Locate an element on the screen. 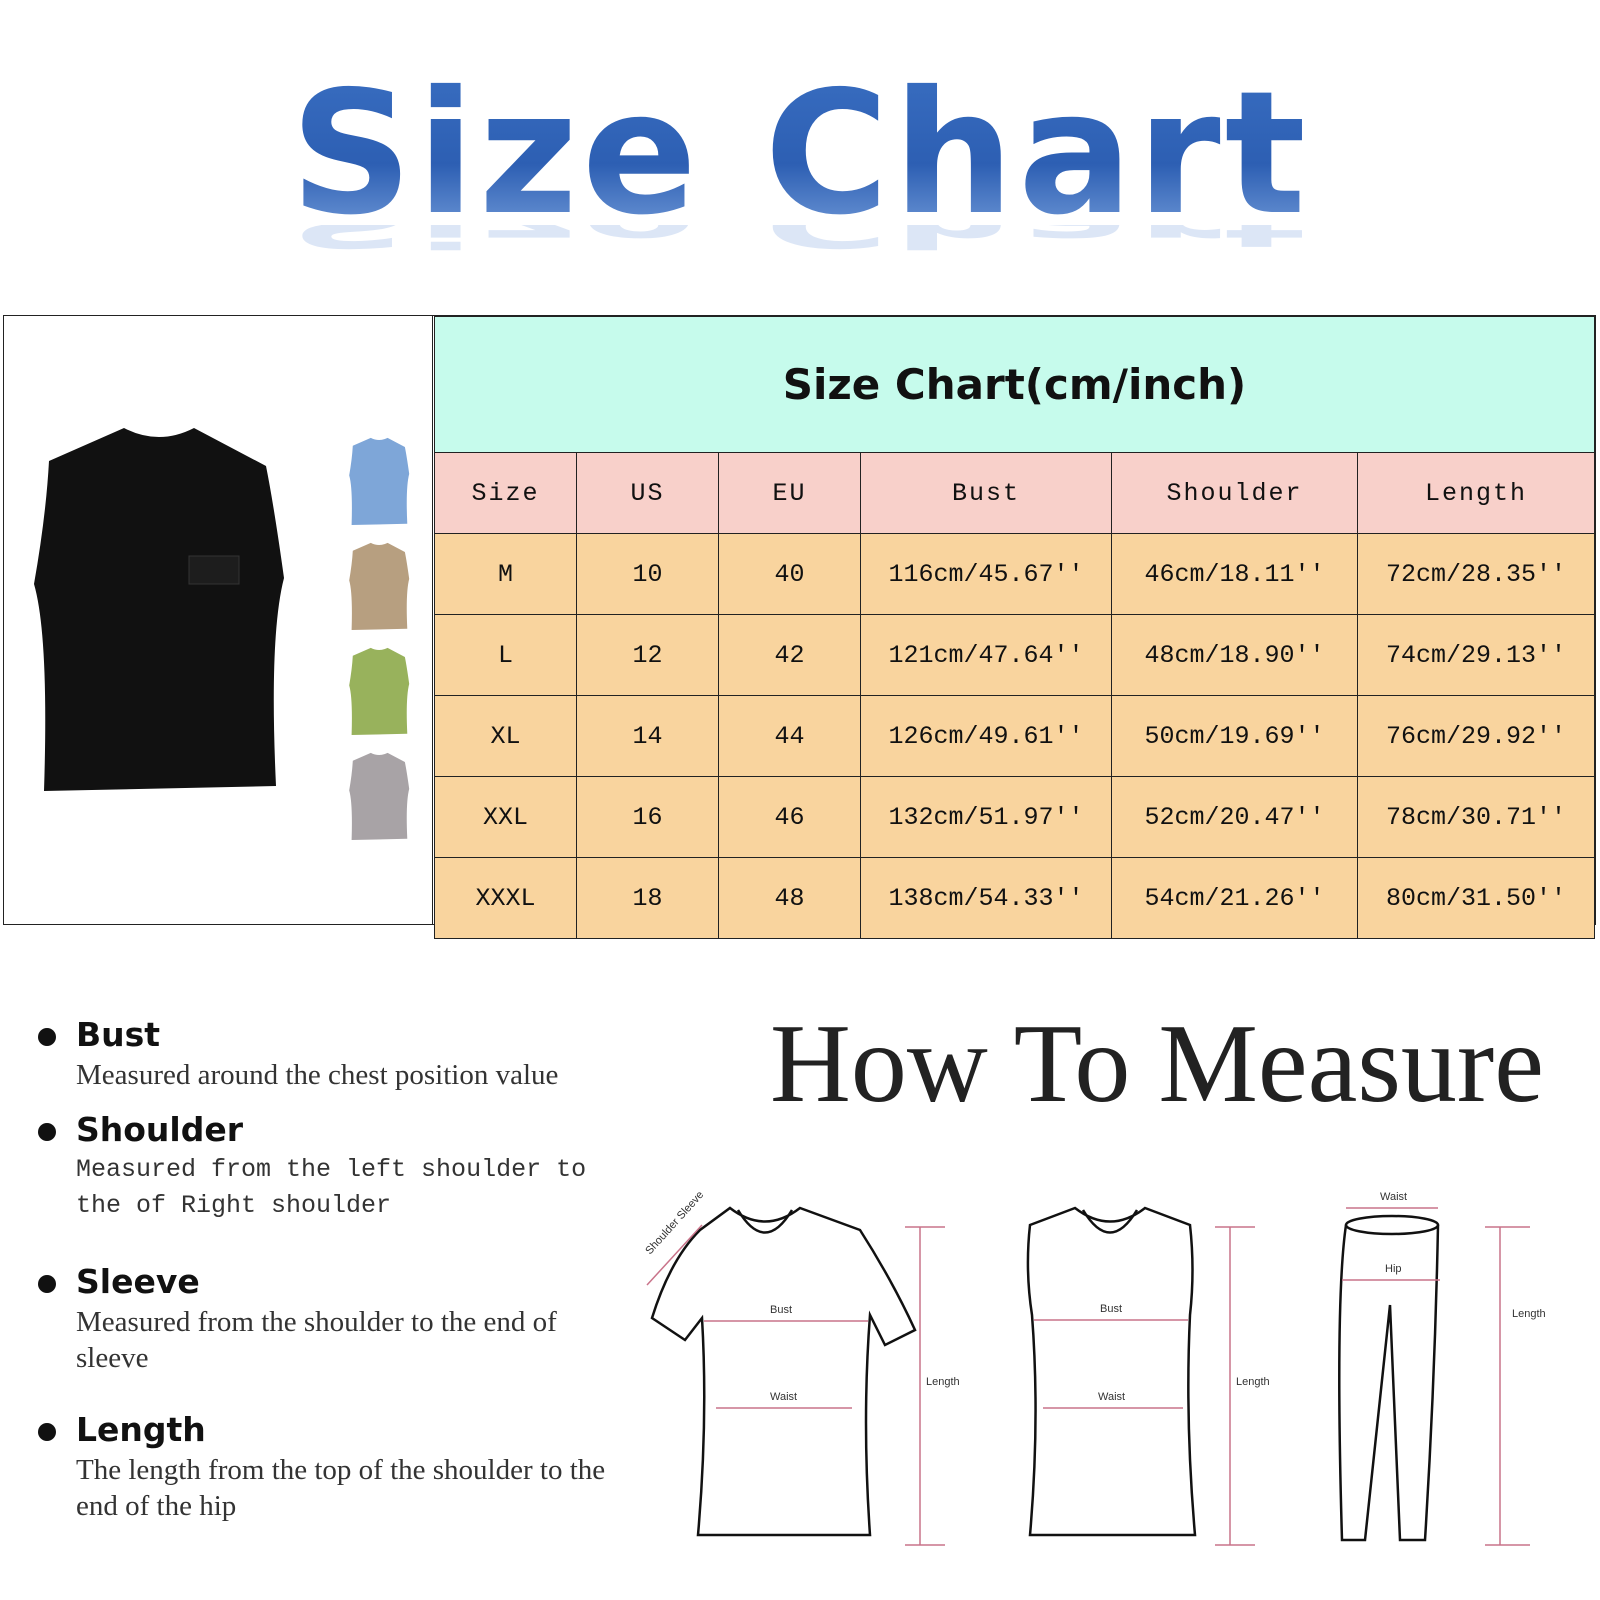  table-cell: 14 is located at coordinates (647, 736).